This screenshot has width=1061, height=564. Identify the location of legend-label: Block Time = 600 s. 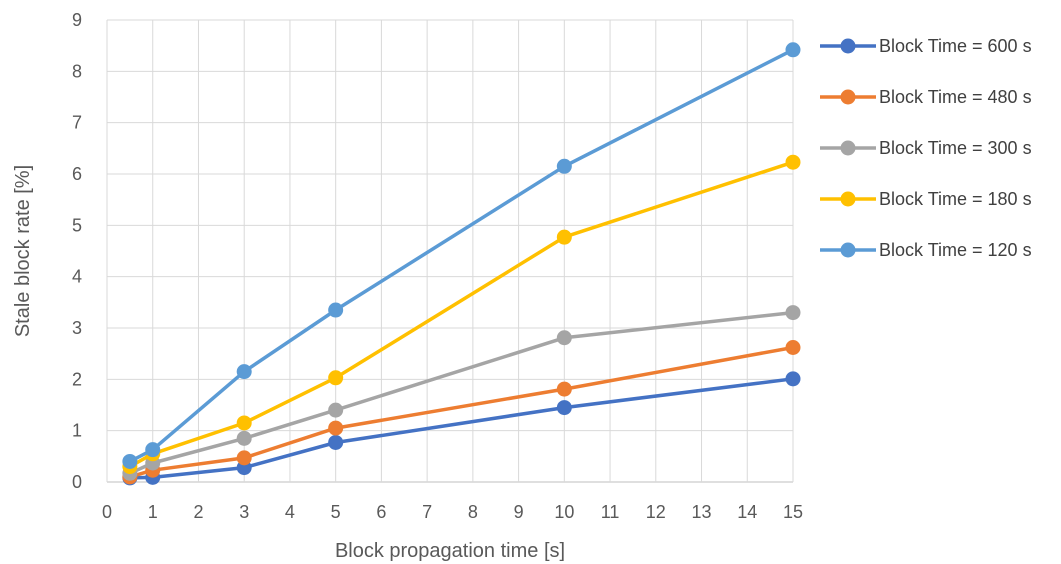
(955, 46).